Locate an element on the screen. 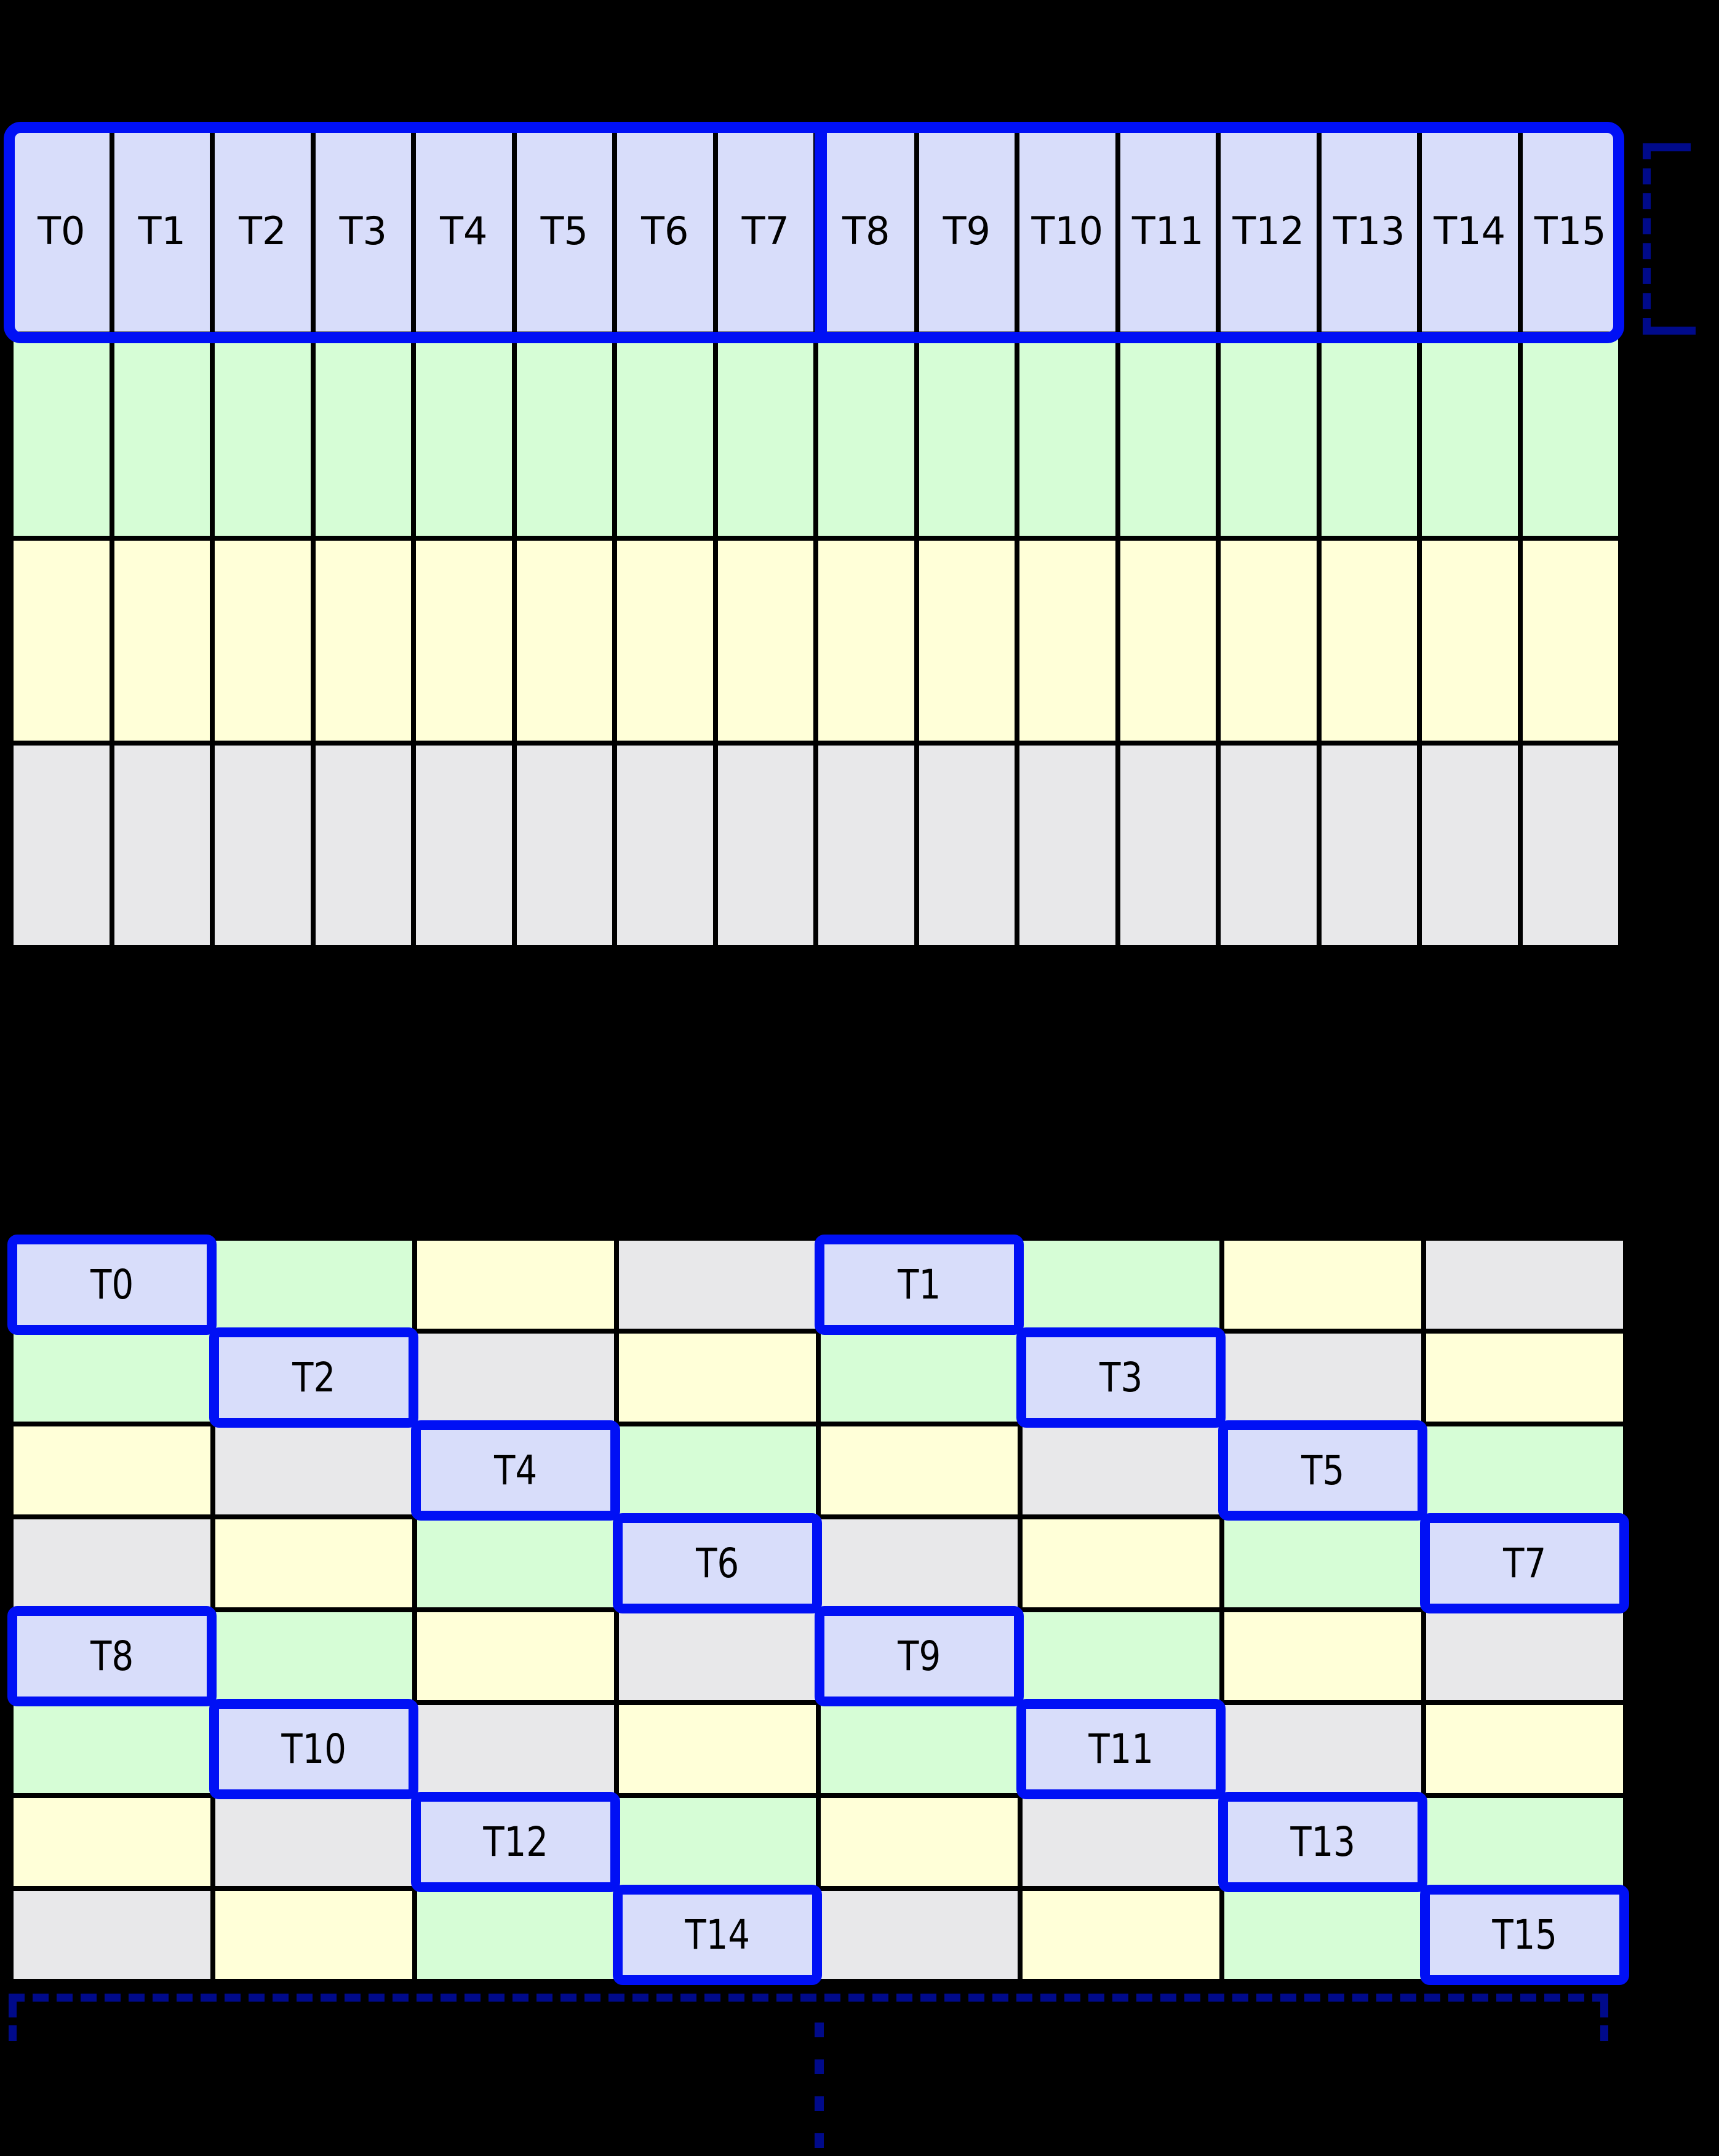 The image size is (1719, 2156). thread-label: T10 is located at coordinates (1067, 231).